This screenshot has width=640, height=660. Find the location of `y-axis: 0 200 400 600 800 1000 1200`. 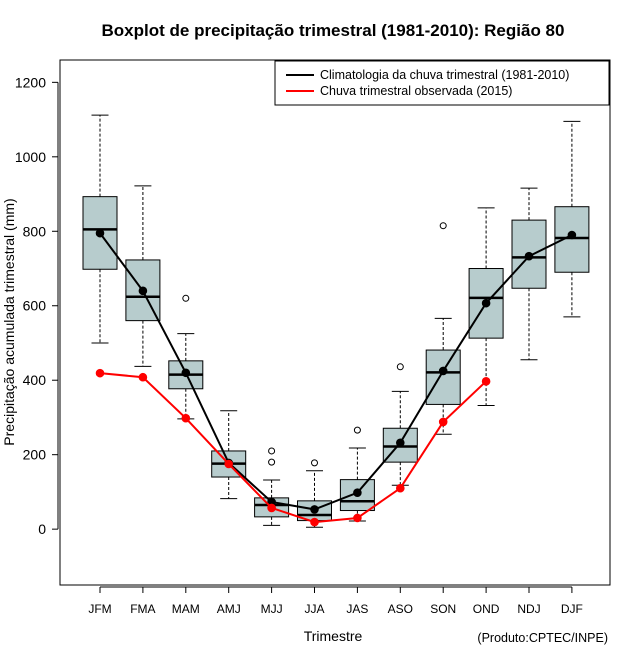

y-axis: 0 200 400 600 800 1000 1200 is located at coordinates (37, 305).